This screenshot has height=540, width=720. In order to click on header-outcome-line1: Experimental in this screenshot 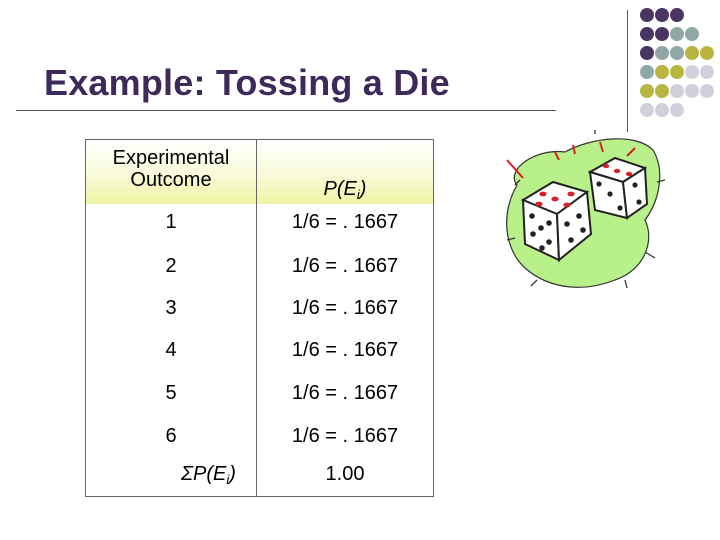, I will do `click(171, 158)`.